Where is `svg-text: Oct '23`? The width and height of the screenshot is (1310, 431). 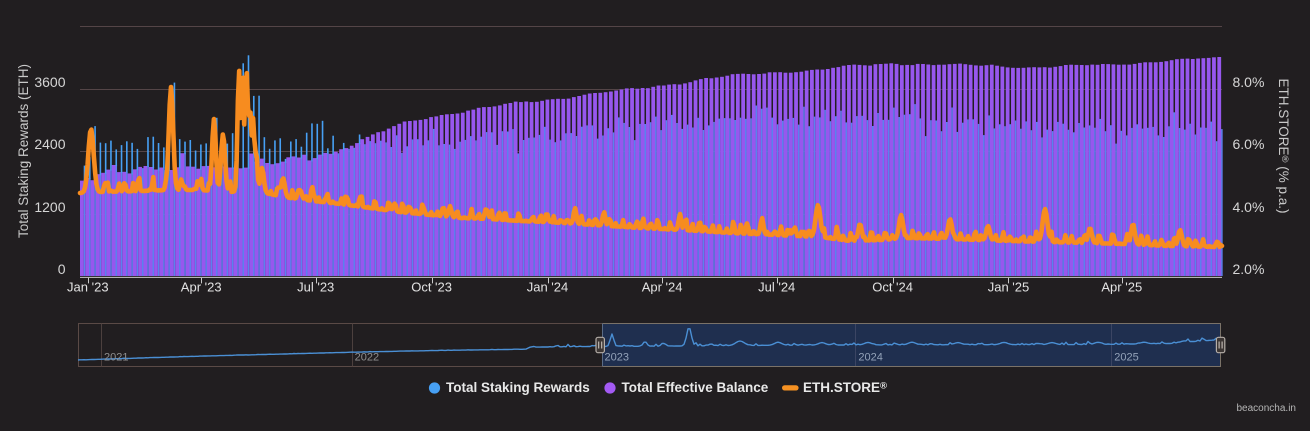
svg-text: Oct '23 is located at coordinates (431, 287).